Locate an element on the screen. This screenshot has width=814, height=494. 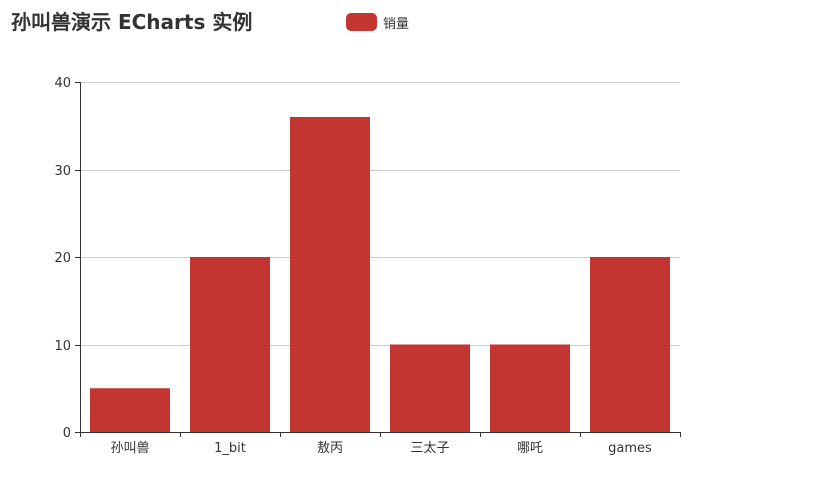
legend-swatch is located at coordinates (361, 22).